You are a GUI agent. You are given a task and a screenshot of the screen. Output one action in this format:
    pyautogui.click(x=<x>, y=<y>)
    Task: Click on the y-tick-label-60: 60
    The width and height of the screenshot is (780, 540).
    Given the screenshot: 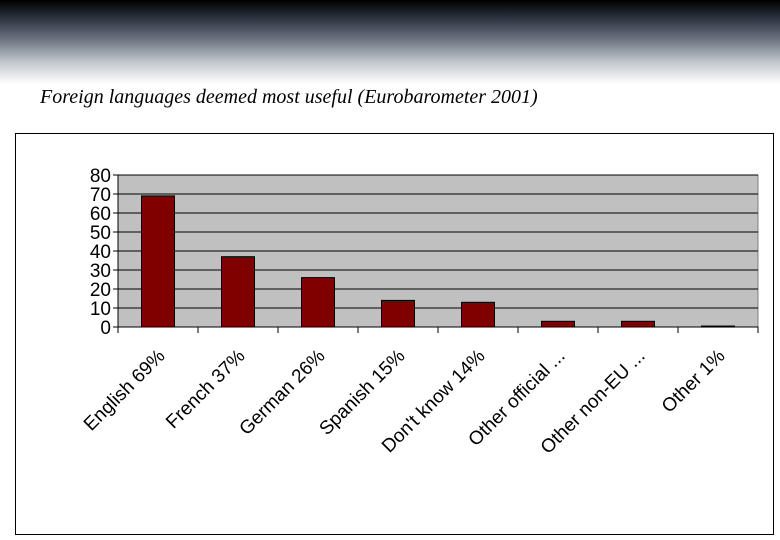 What is the action you would take?
    pyautogui.click(x=100, y=214)
    